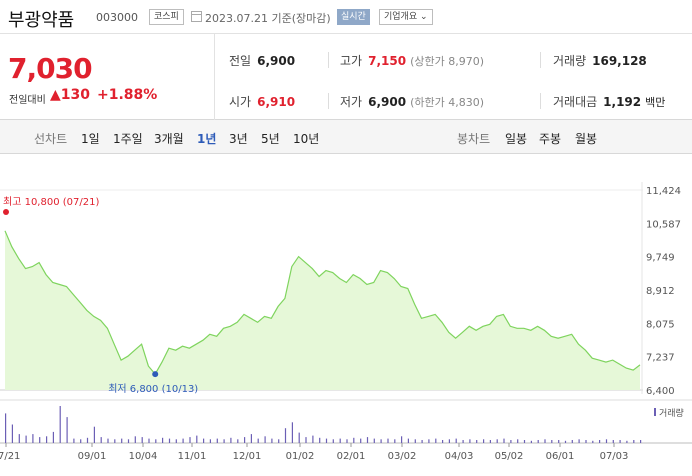  I want to click on company-overview-button: 기업개요 ⌄, so click(406, 17).